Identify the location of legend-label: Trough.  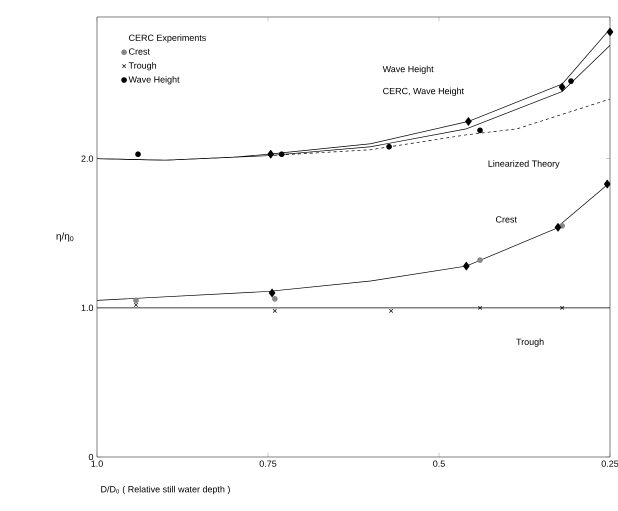
(142, 66).